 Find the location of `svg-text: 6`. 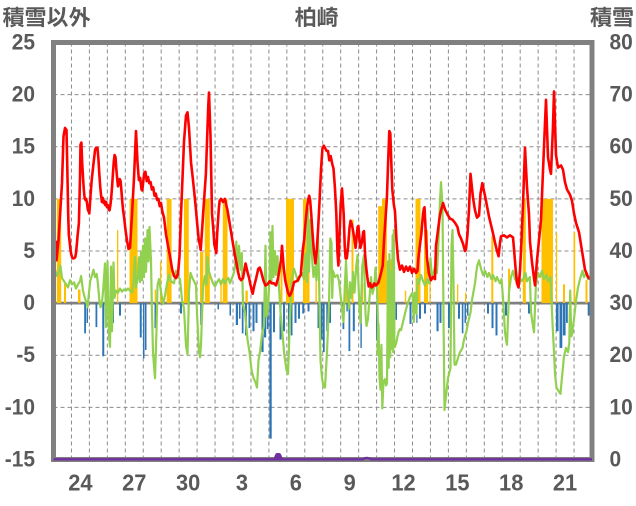

svg-text: 6 is located at coordinates (296, 482).